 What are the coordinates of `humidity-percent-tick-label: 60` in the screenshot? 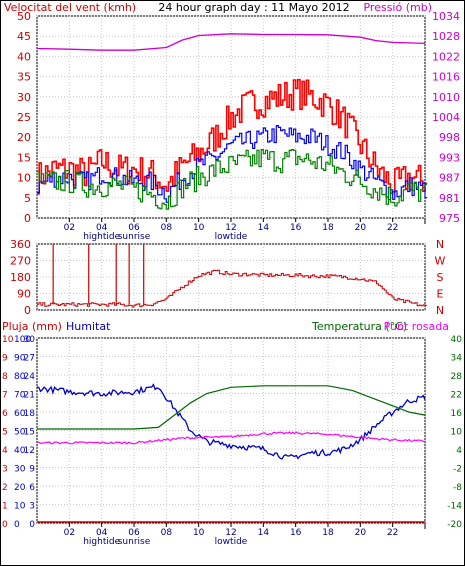 It's located at (20, 414).